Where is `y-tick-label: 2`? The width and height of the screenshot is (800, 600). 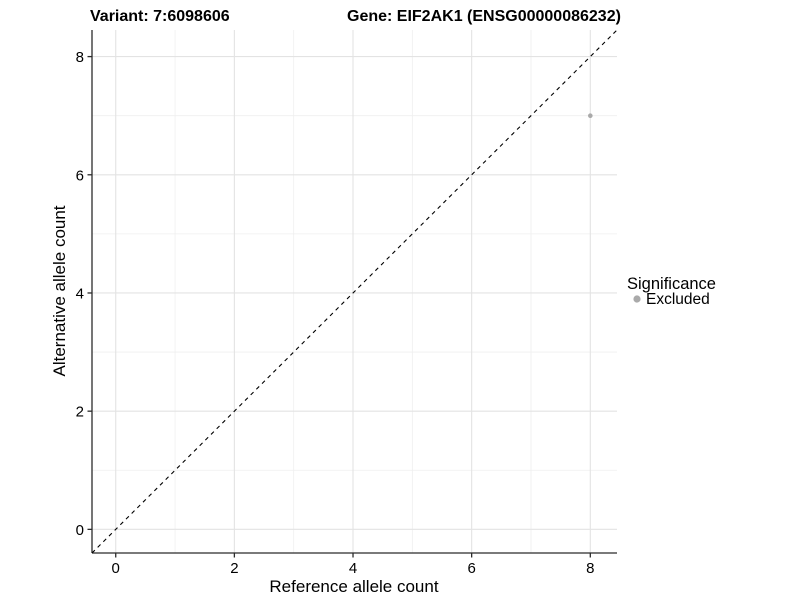
y-tick-label: 2 is located at coordinates (80, 412).